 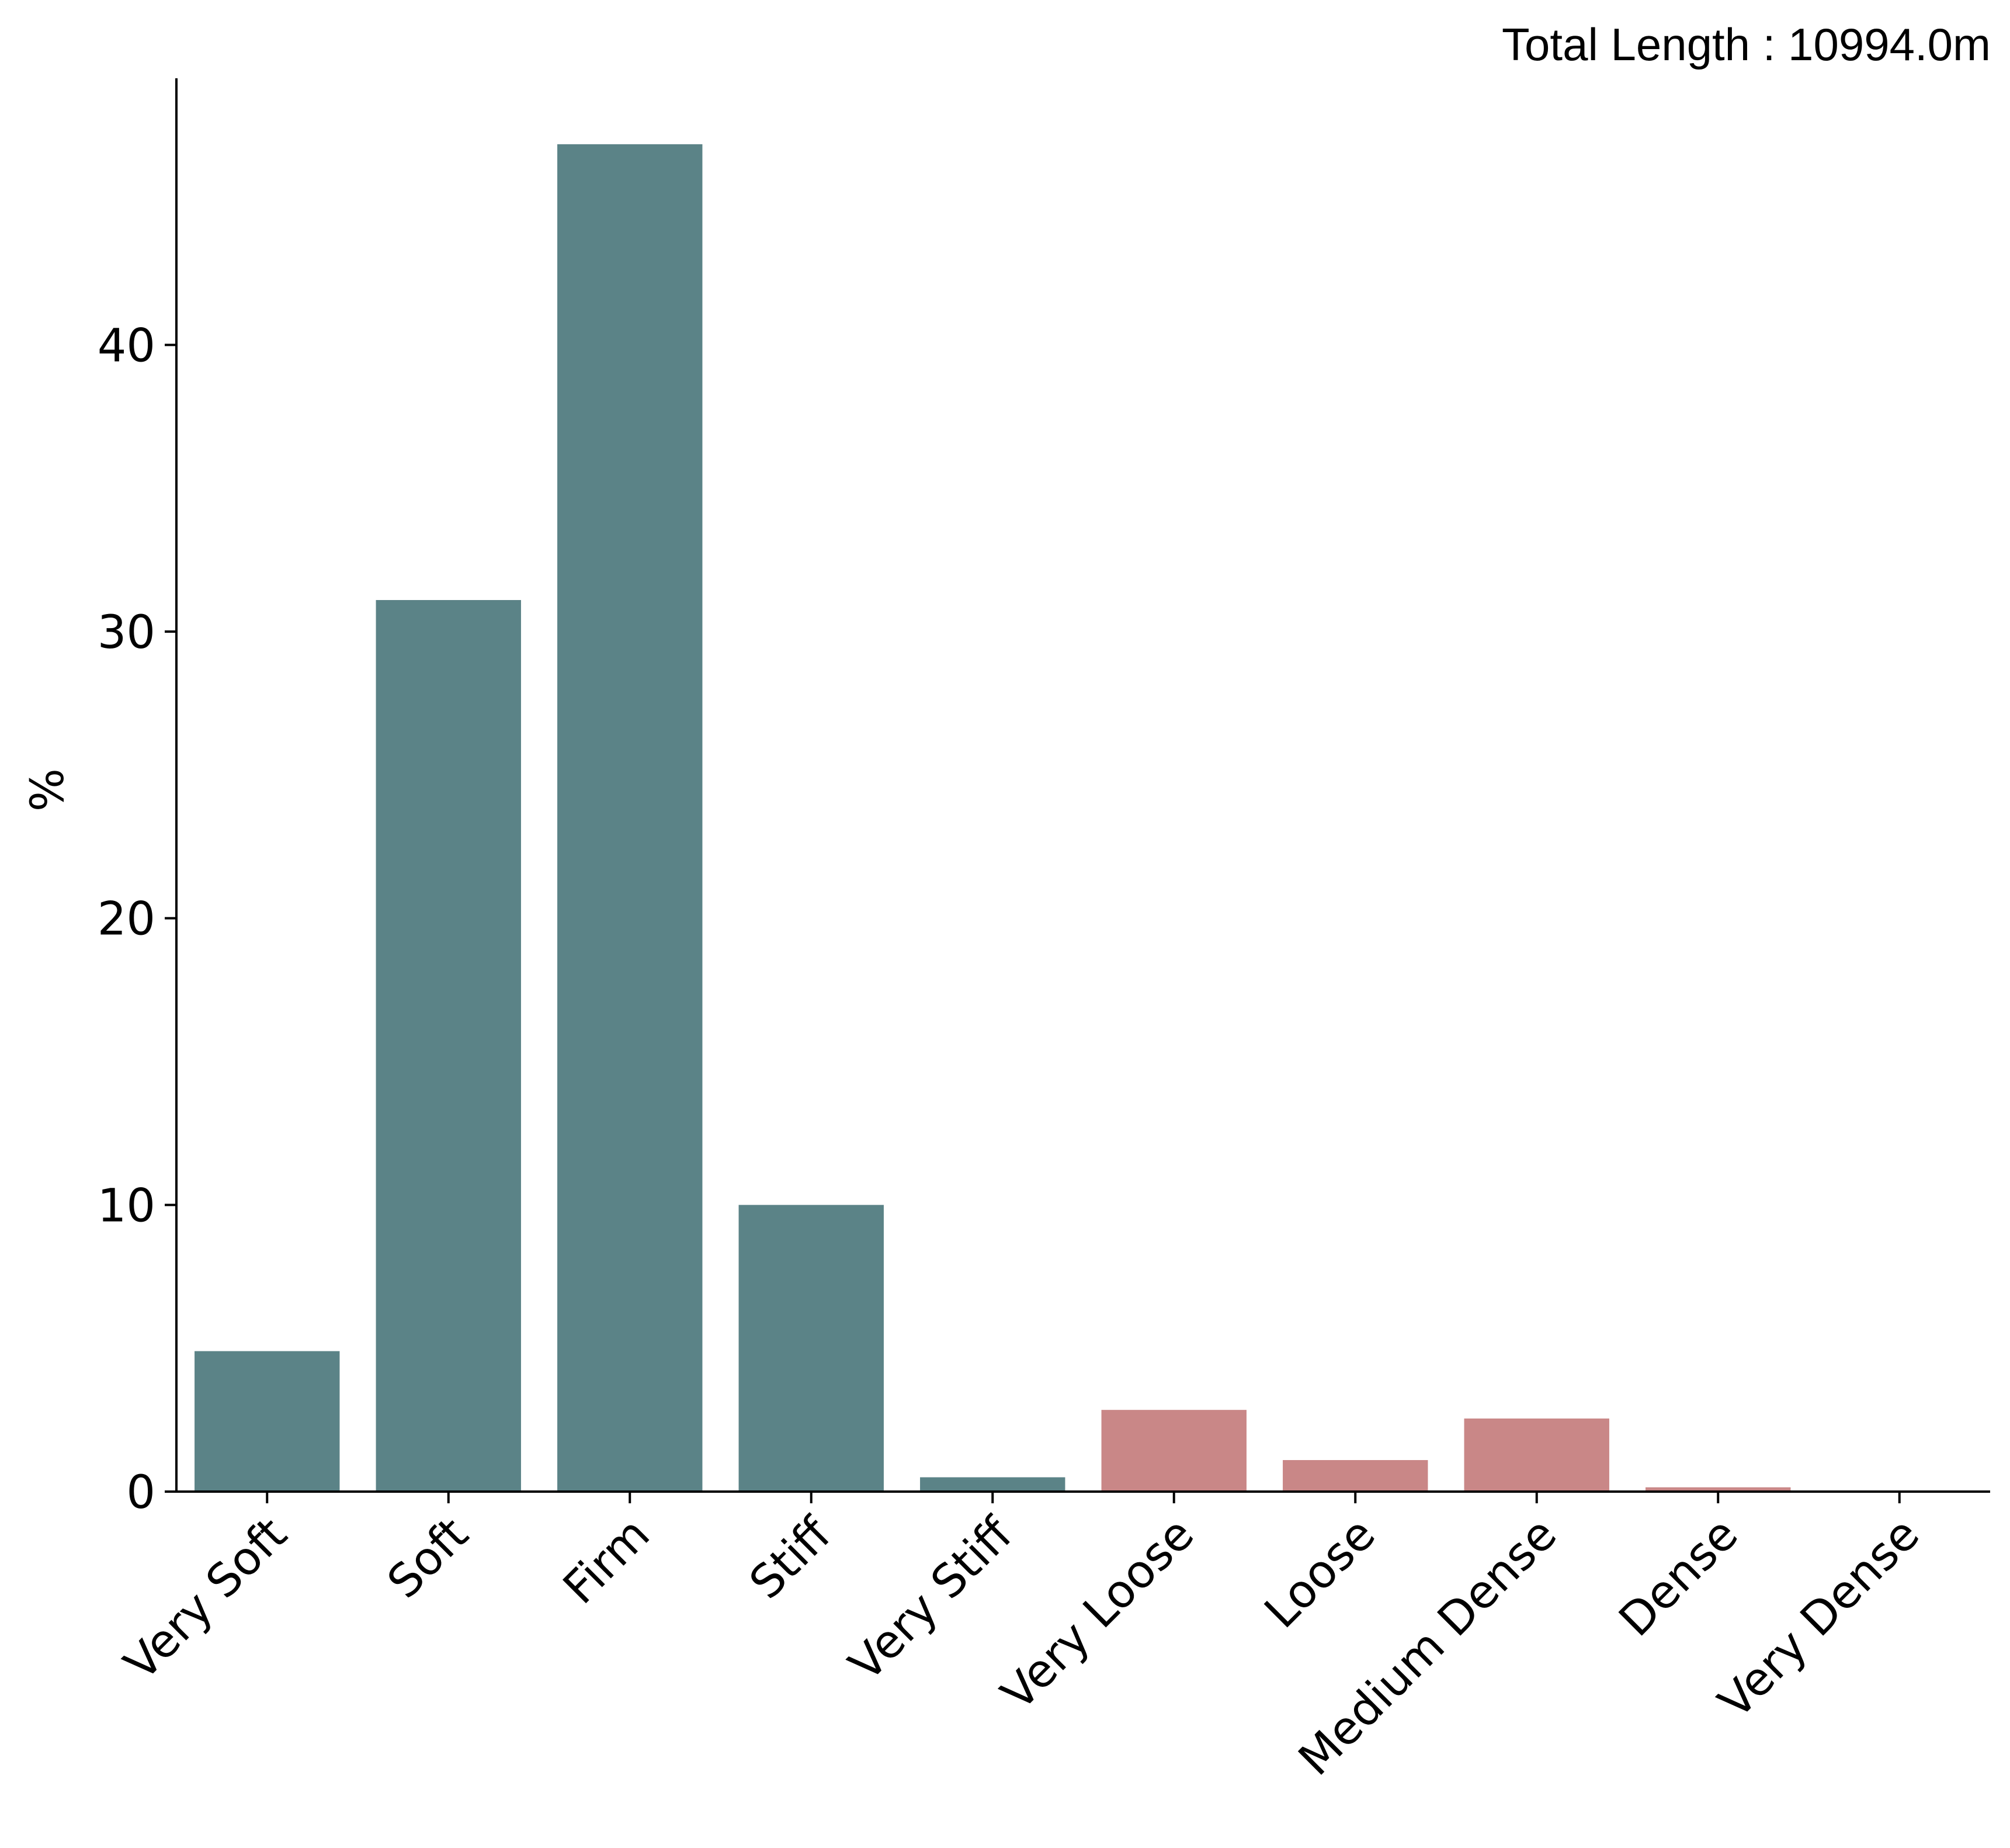 What do you see at coordinates (126, 346) in the screenshot?
I see `y-tick-label: 40` at bounding box center [126, 346].